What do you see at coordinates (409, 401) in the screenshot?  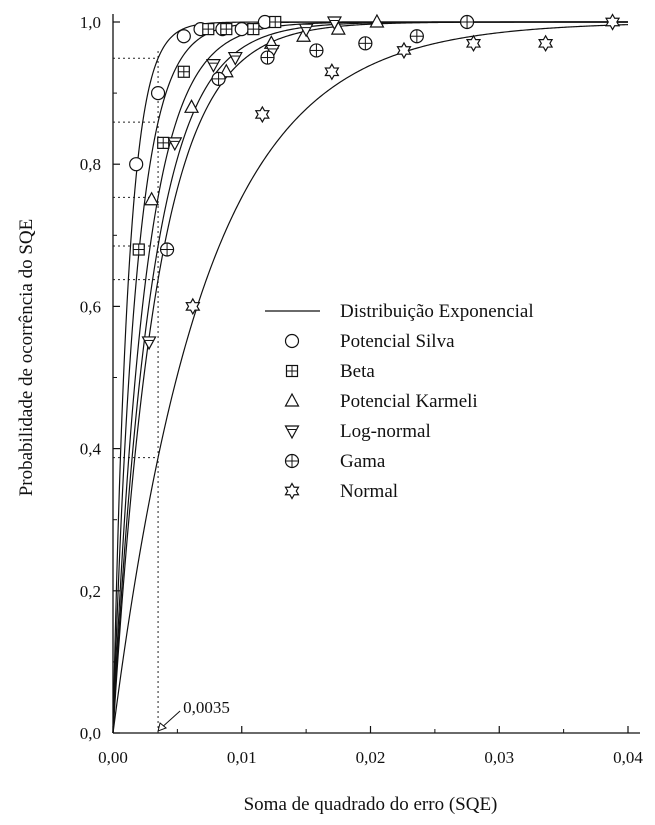 I see `legend-label: Potencial Karmeli` at bounding box center [409, 401].